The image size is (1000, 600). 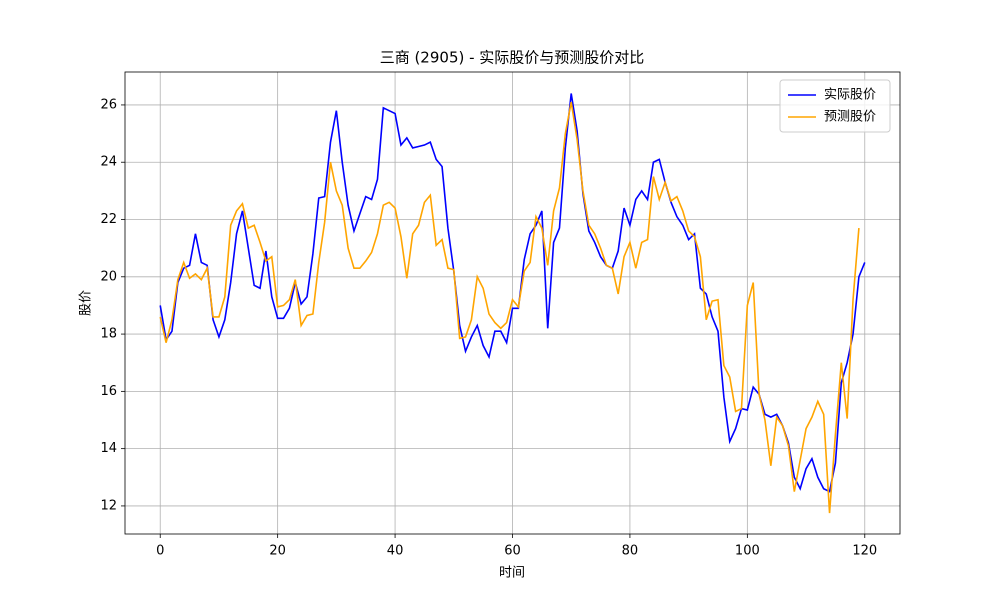 What do you see at coordinates (512, 551) in the screenshot?
I see `x-tick-label: 60` at bounding box center [512, 551].